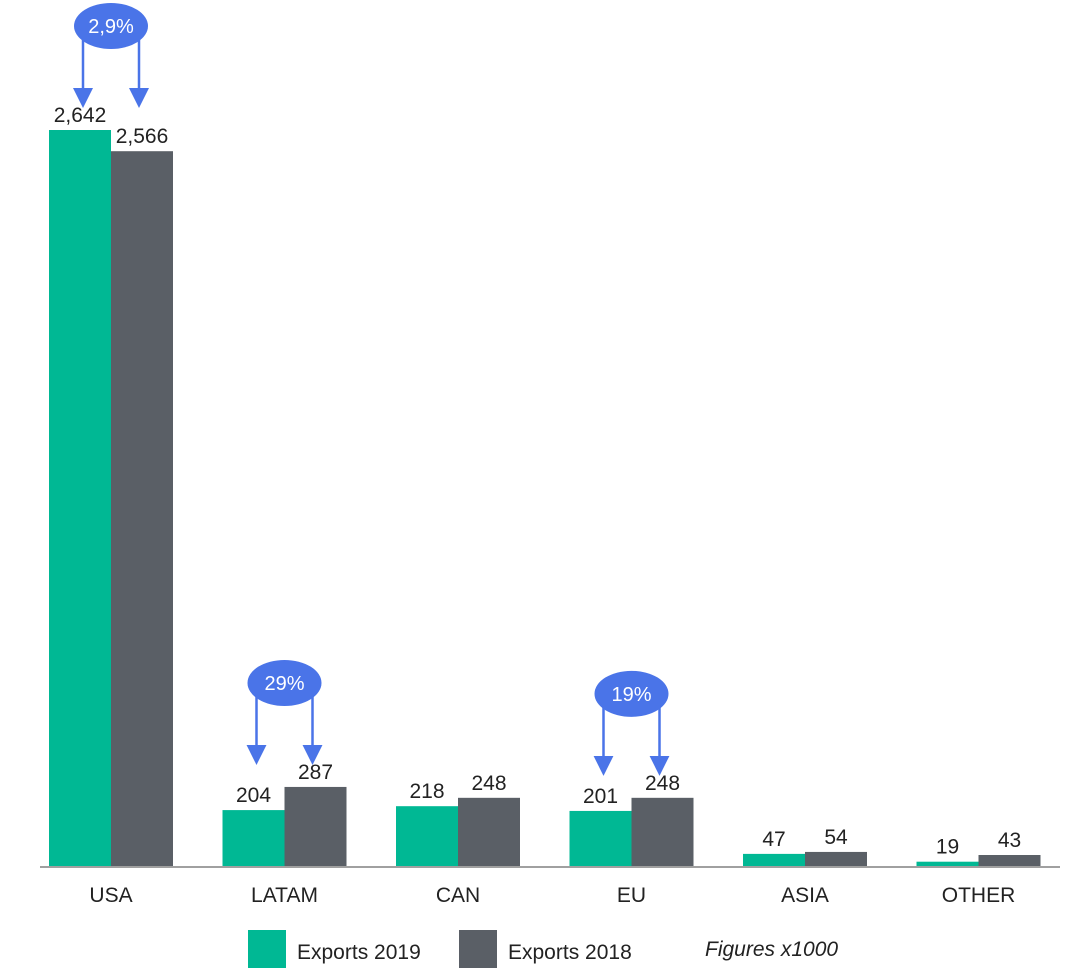 This screenshot has height=977, width=1066. Describe the element at coordinates (774, 860) in the screenshot. I see `bar-asia-exports-2019` at that location.